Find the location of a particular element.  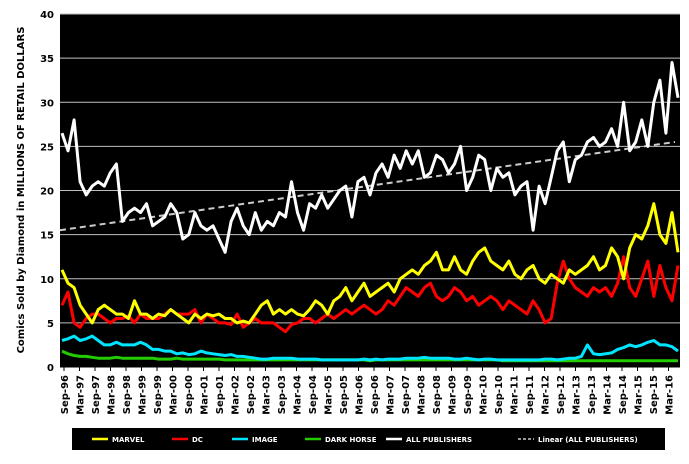

x-tick-label: Mar-04 is located at coordinates (298, 395).